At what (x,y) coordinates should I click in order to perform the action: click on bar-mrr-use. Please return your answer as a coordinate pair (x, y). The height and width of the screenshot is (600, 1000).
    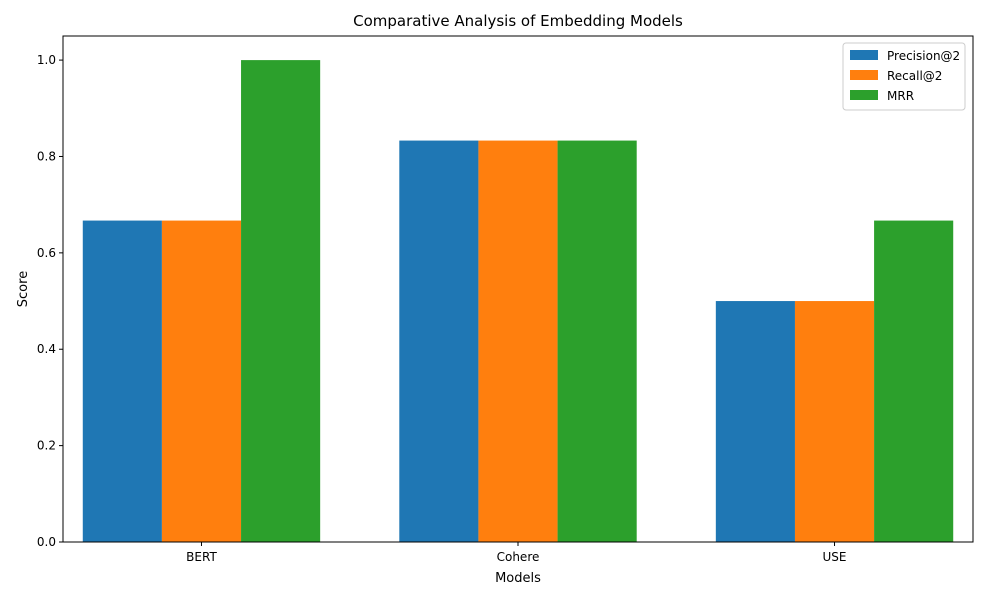
    Looking at the image, I should click on (914, 381).